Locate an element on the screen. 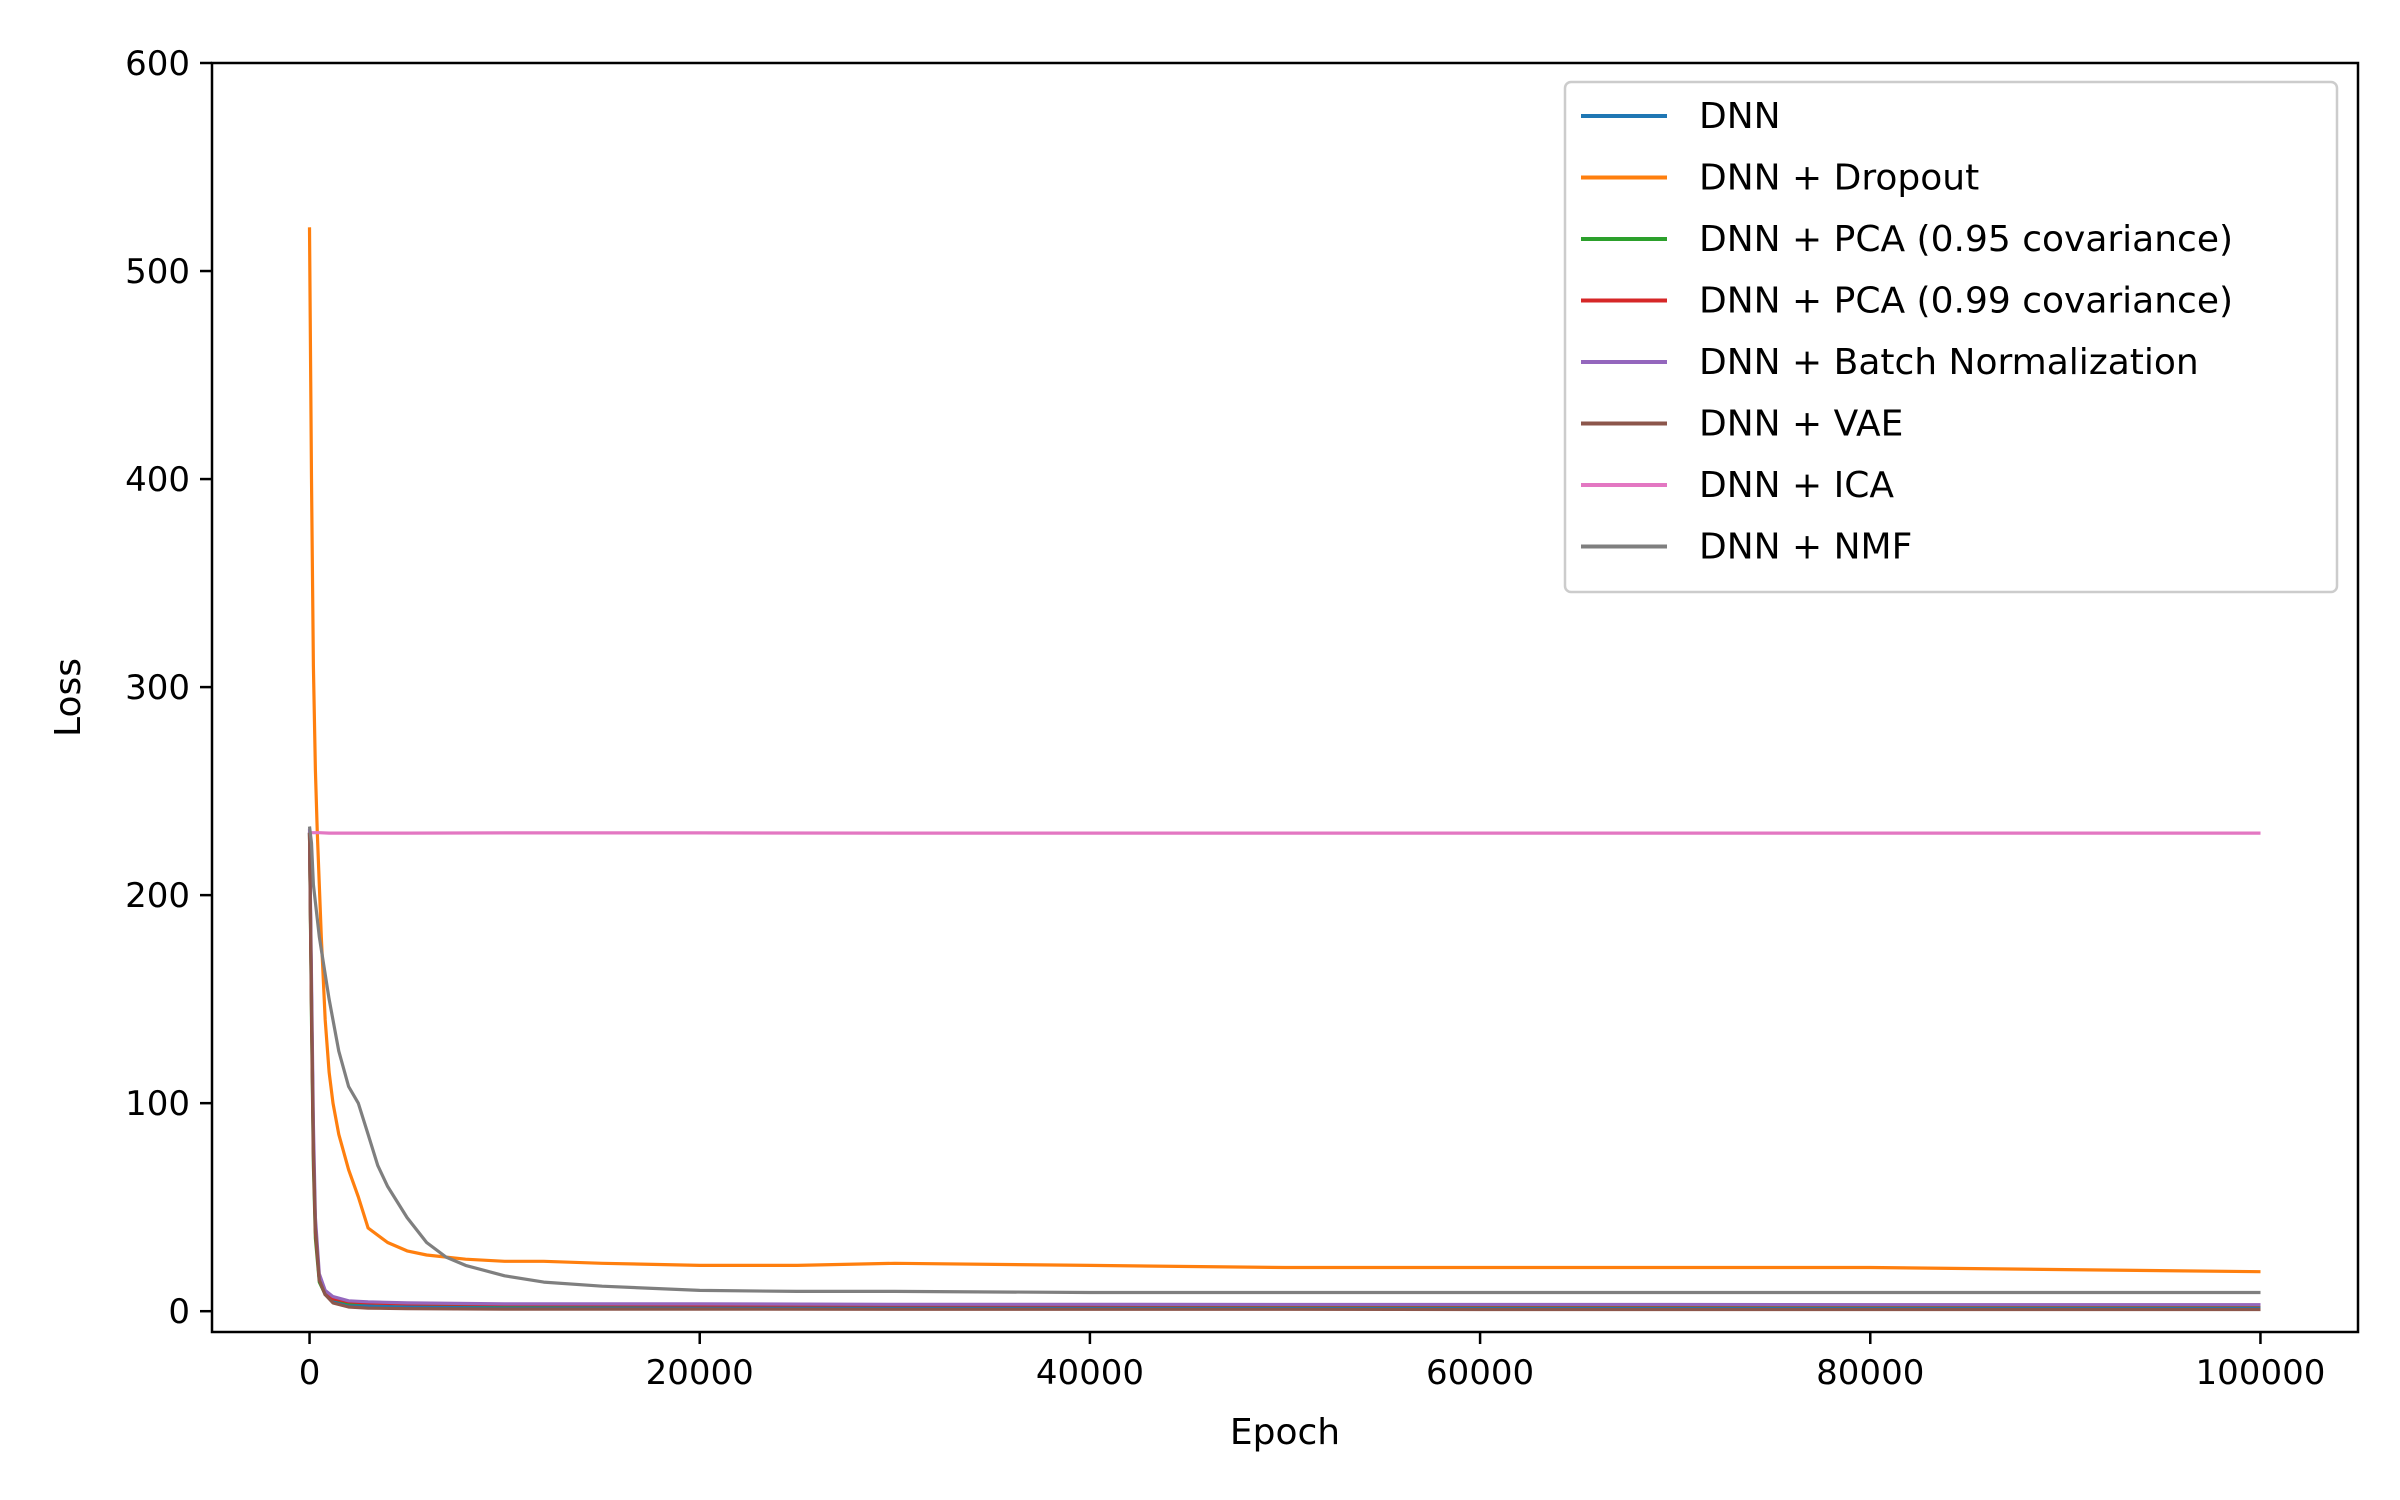 The image size is (2400, 1500). legend-label-3: DNN + PCA (0.99 covariance) is located at coordinates (1966, 301).